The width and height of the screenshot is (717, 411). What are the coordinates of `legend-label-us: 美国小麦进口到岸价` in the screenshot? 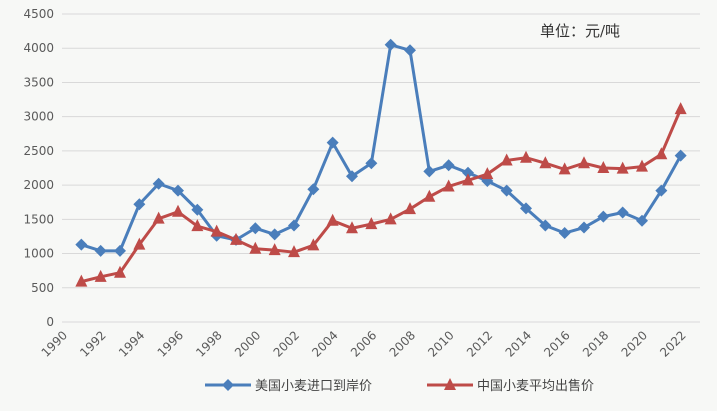 It's located at (313, 386).